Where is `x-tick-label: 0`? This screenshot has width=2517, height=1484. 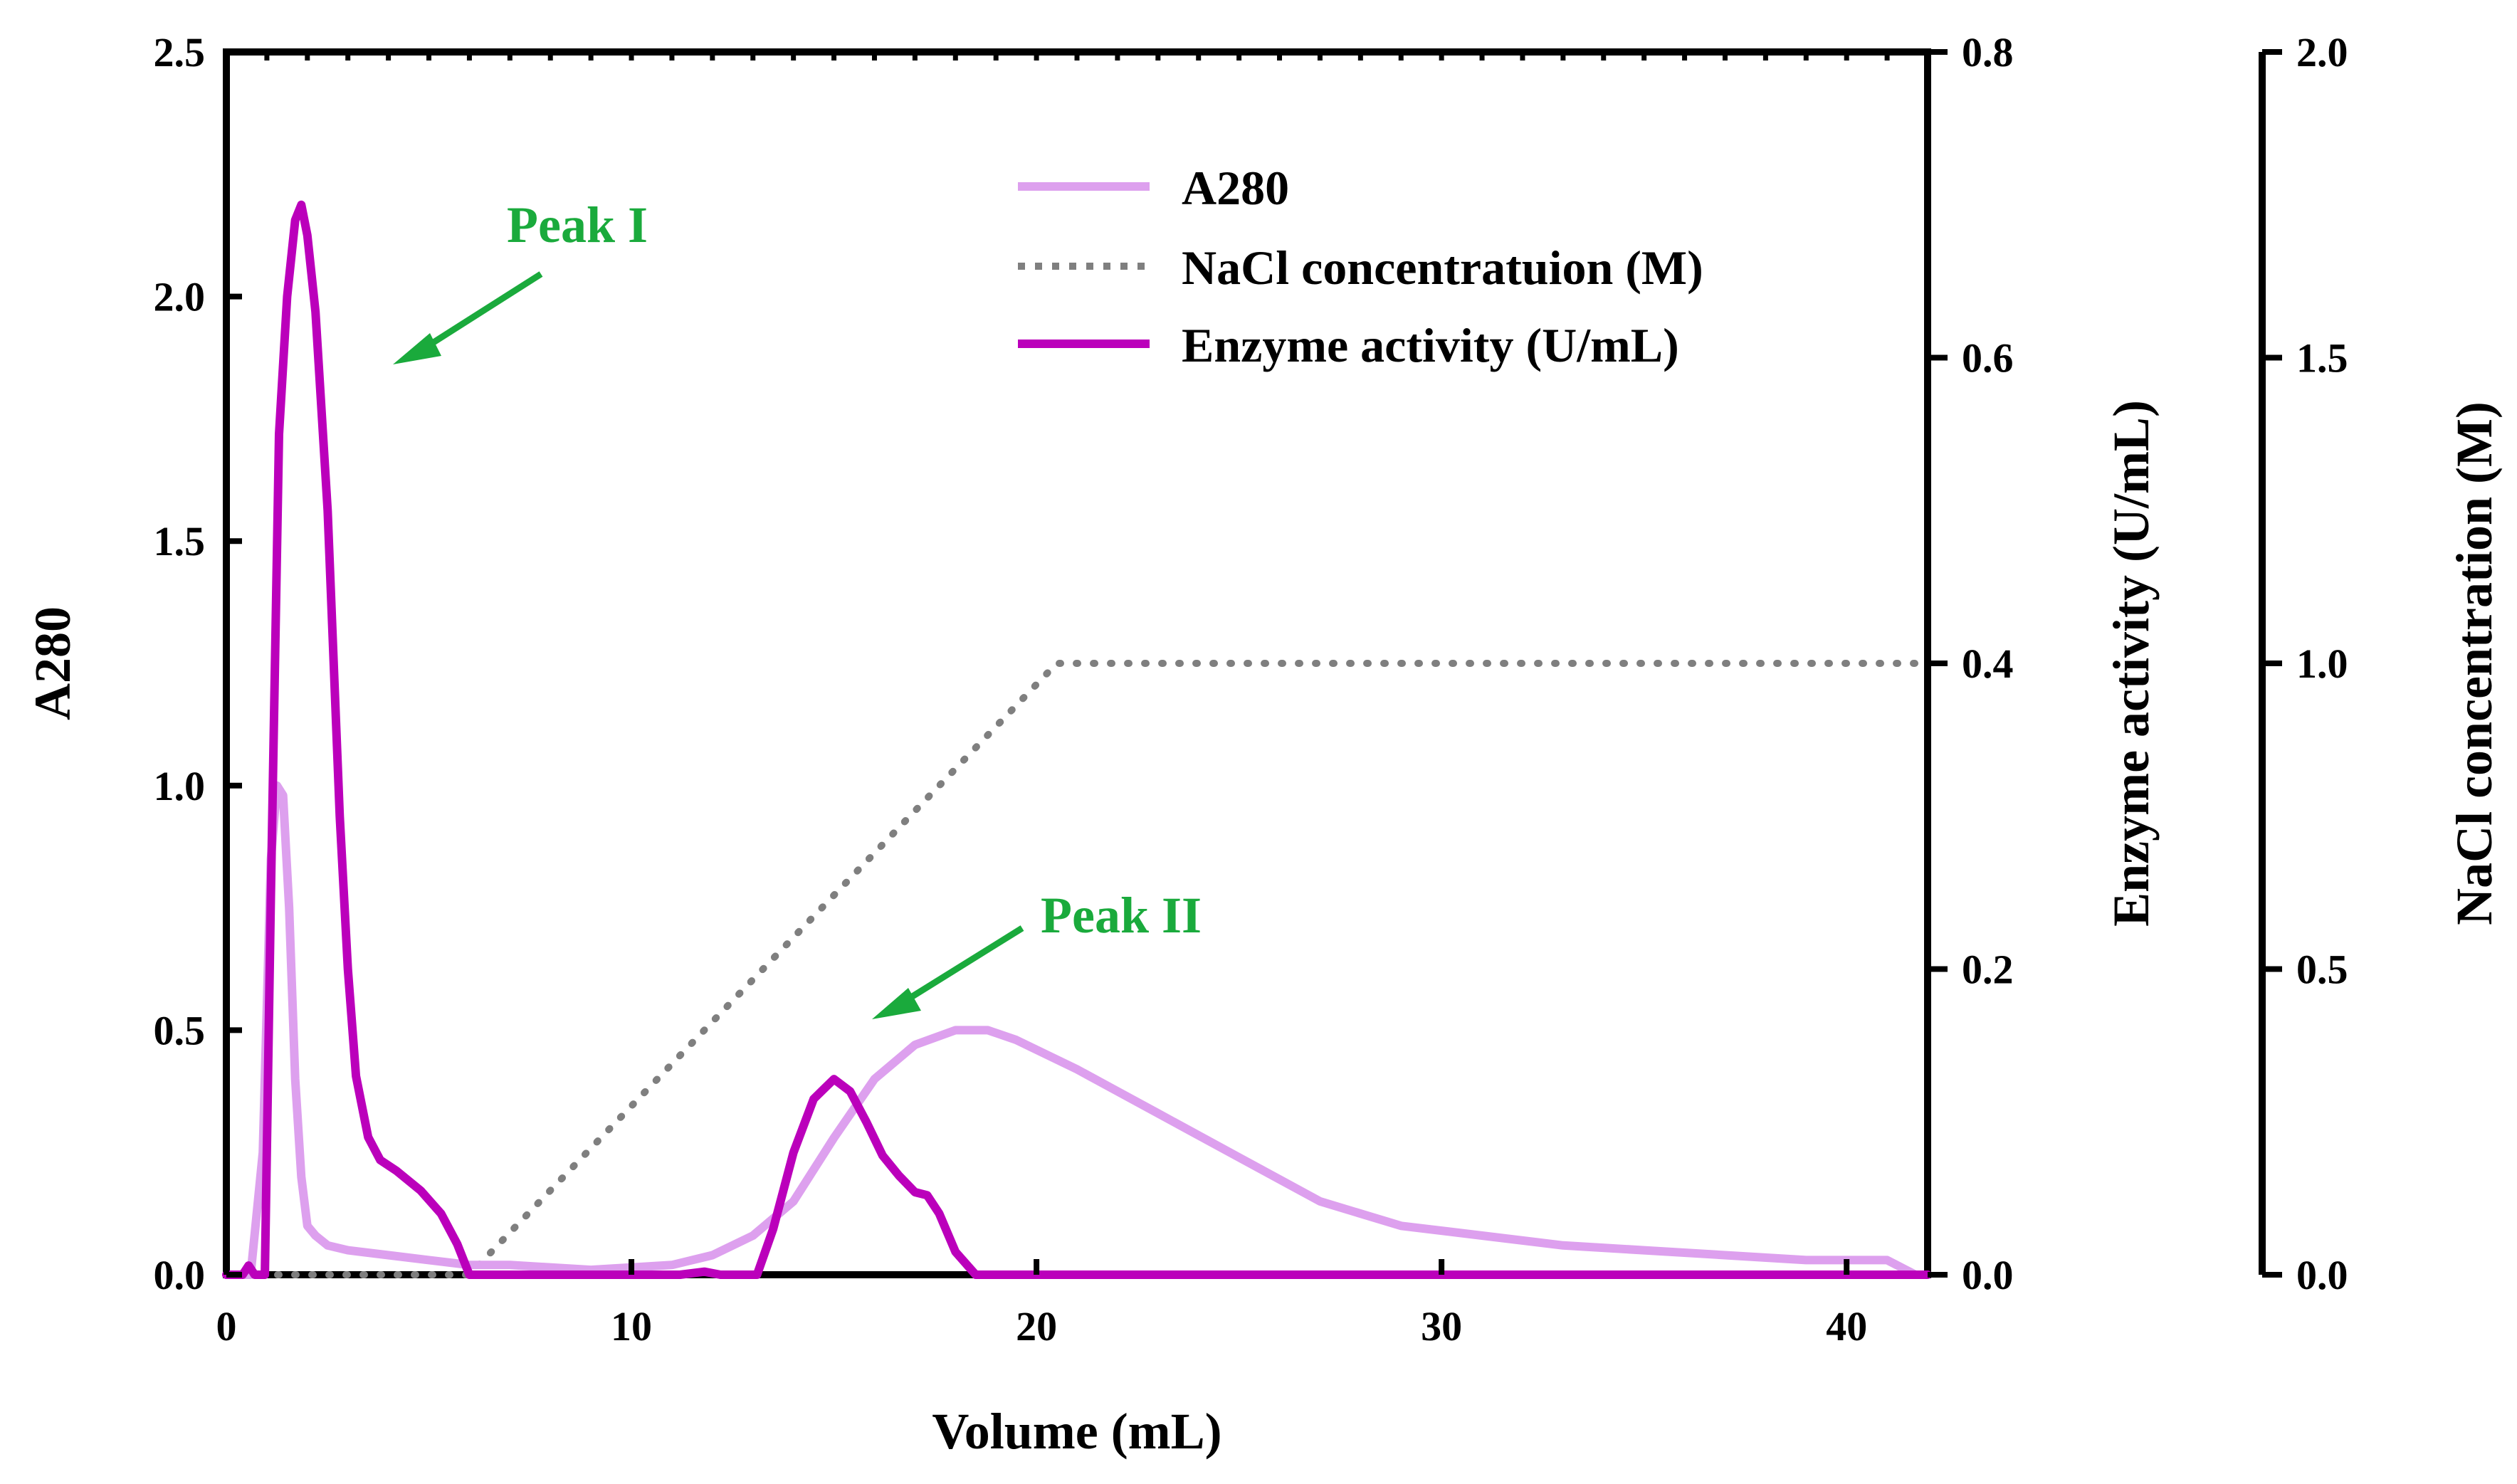 x-tick-label: 0 is located at coordinates (226, 1326).